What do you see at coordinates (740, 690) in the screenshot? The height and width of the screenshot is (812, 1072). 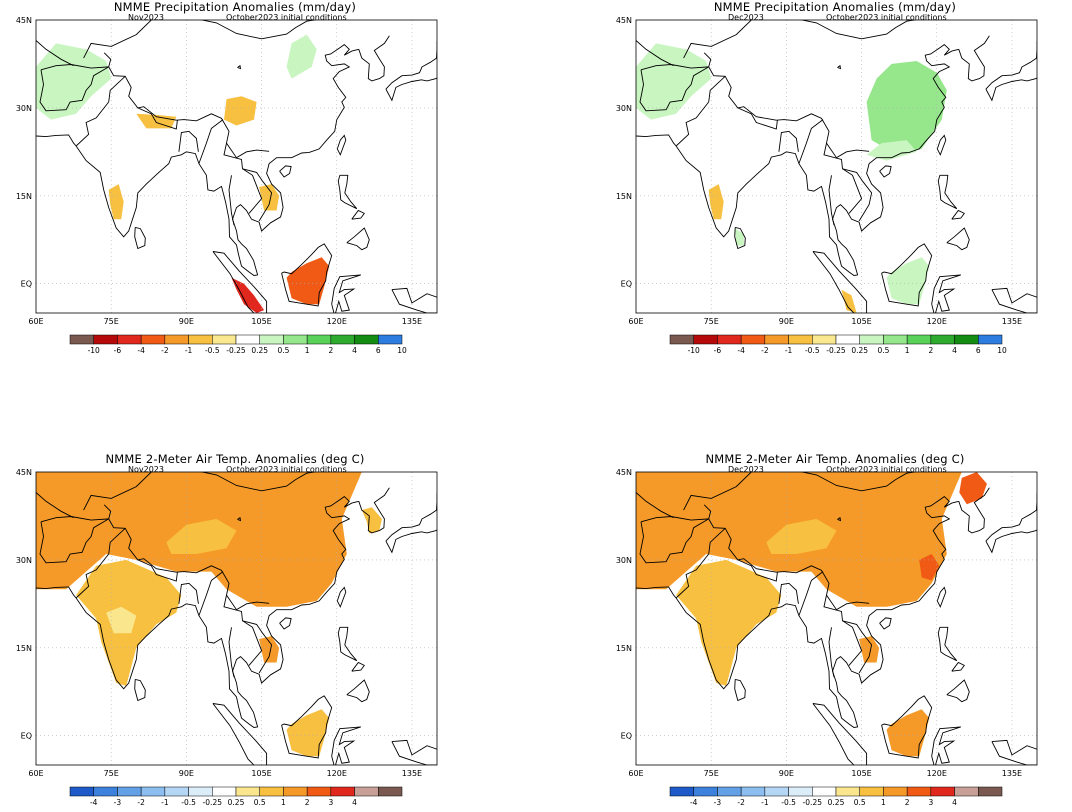 I see `coastline-srilanka` at bounding box center [740, 690].